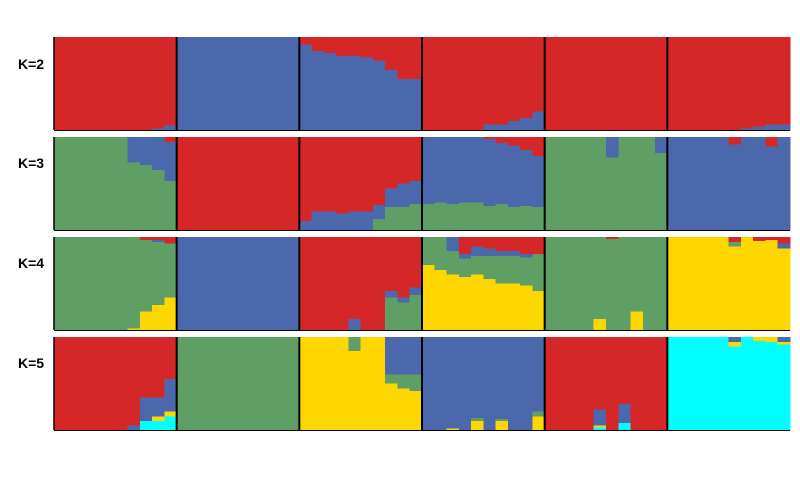  I want to click on panel-k5: K=5, so click(31, 363).